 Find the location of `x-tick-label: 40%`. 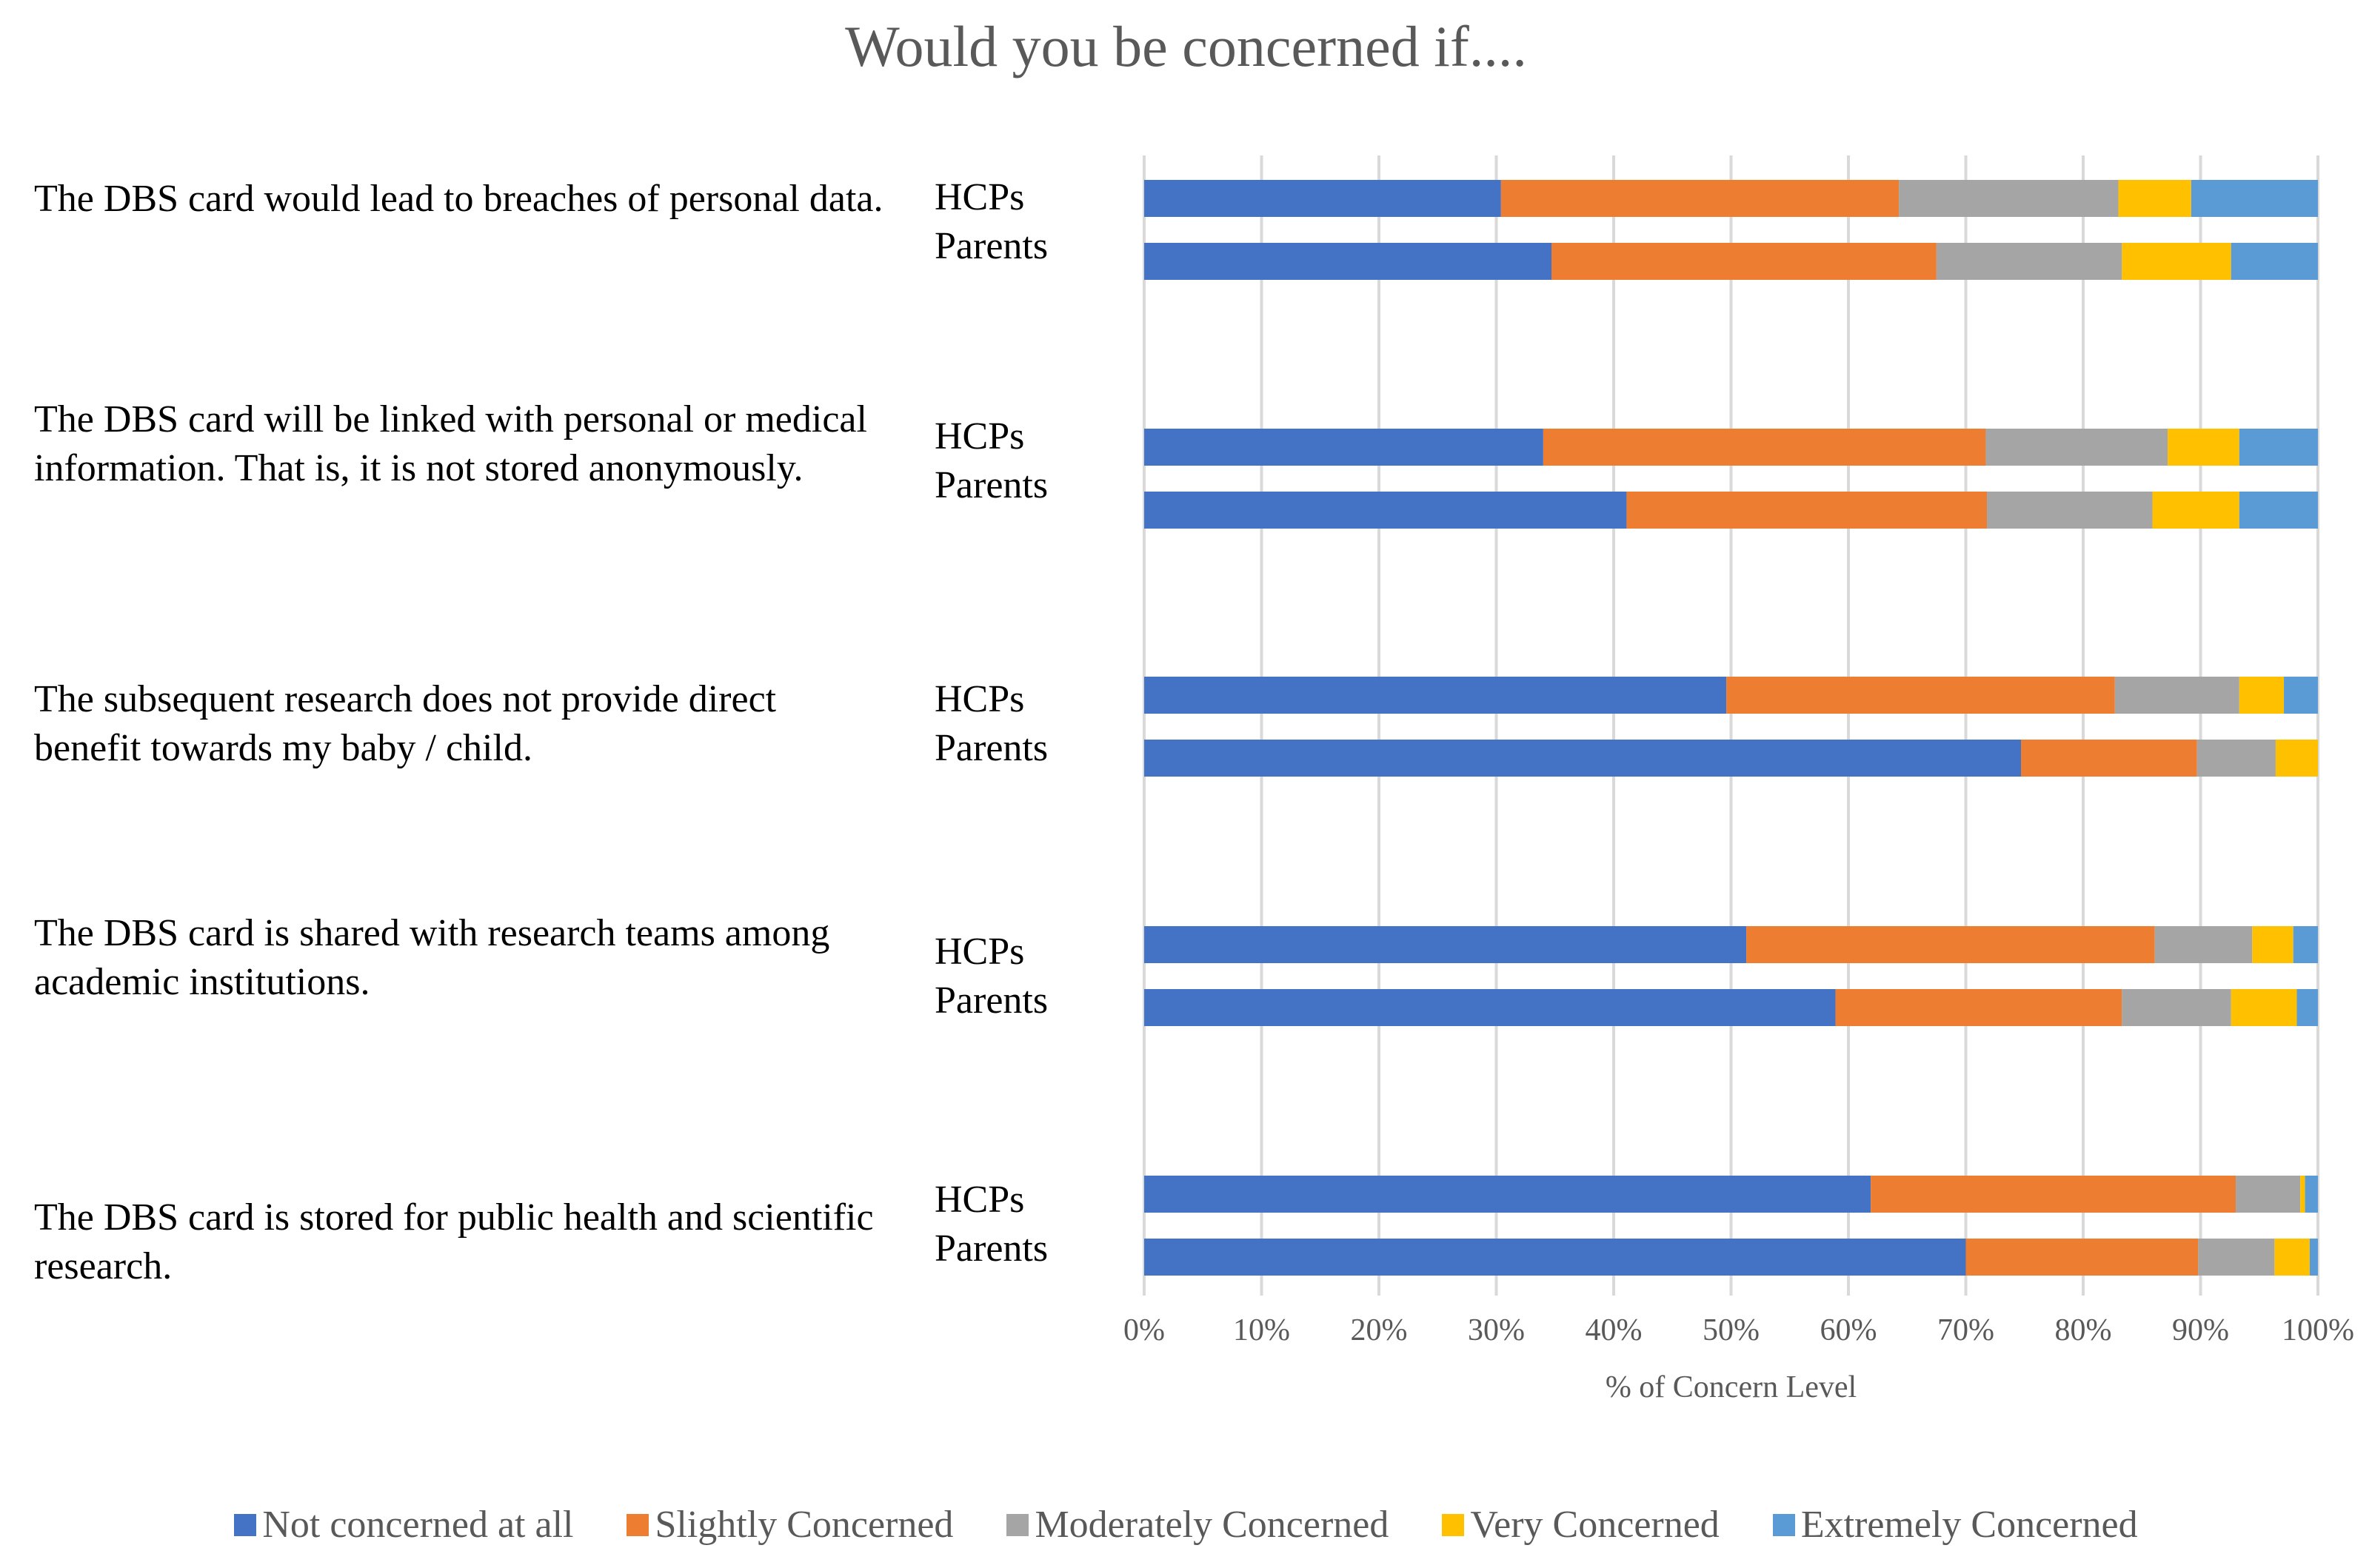

x-tick-label: 40% is located at coordinates (1614, 1330).